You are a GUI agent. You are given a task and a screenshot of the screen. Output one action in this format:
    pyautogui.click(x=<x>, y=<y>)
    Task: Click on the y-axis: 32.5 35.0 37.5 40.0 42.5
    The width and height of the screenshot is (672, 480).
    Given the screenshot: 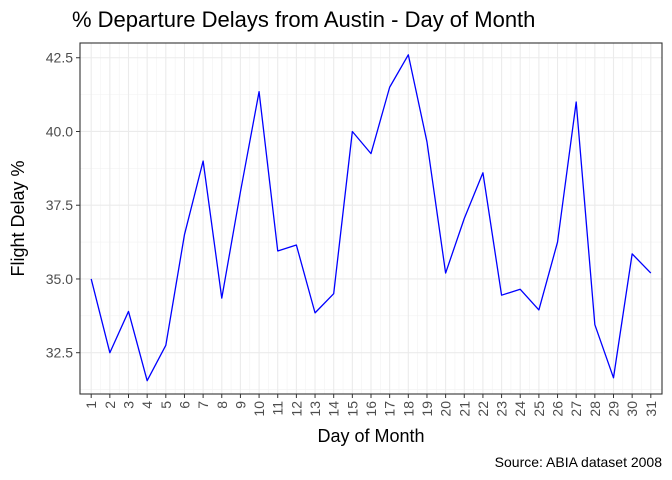 What is the action you would take?
    pyautogui.click(x=63, y=205)
    